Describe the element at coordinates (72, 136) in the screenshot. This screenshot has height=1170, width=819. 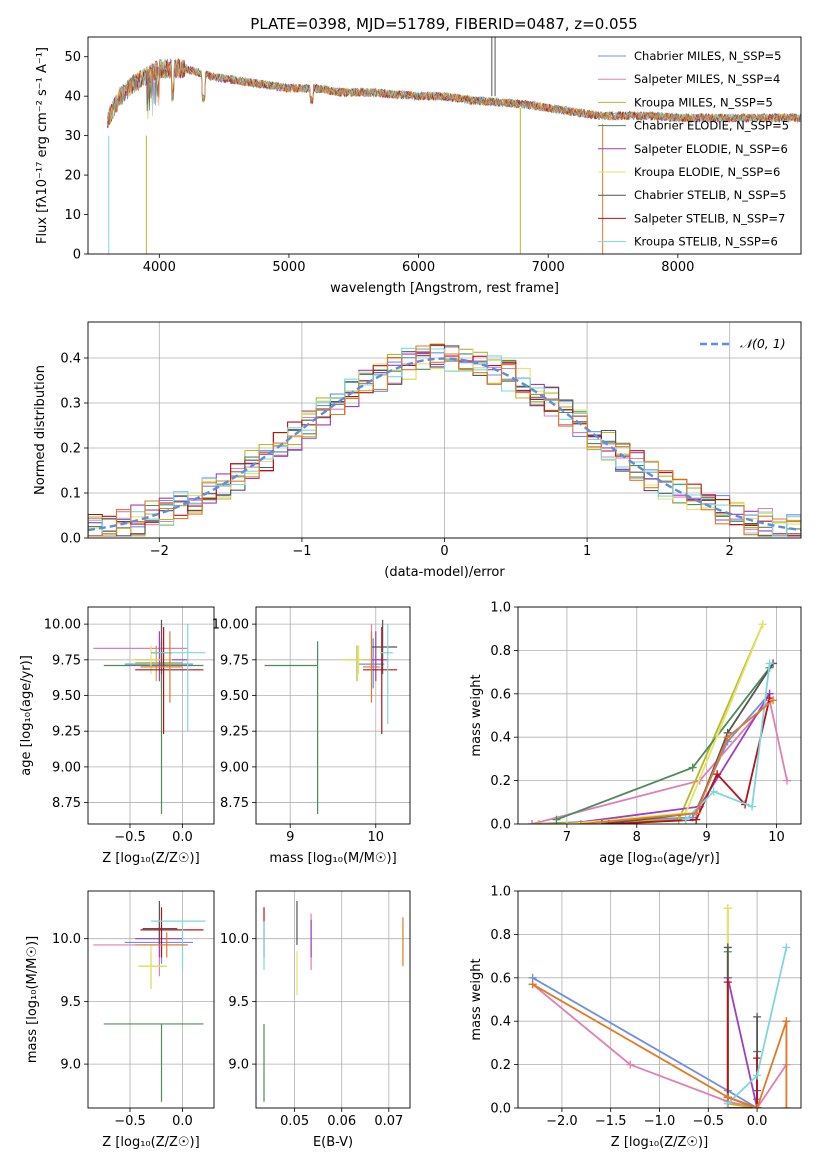
I see `y-tick-label: 30` at that location.